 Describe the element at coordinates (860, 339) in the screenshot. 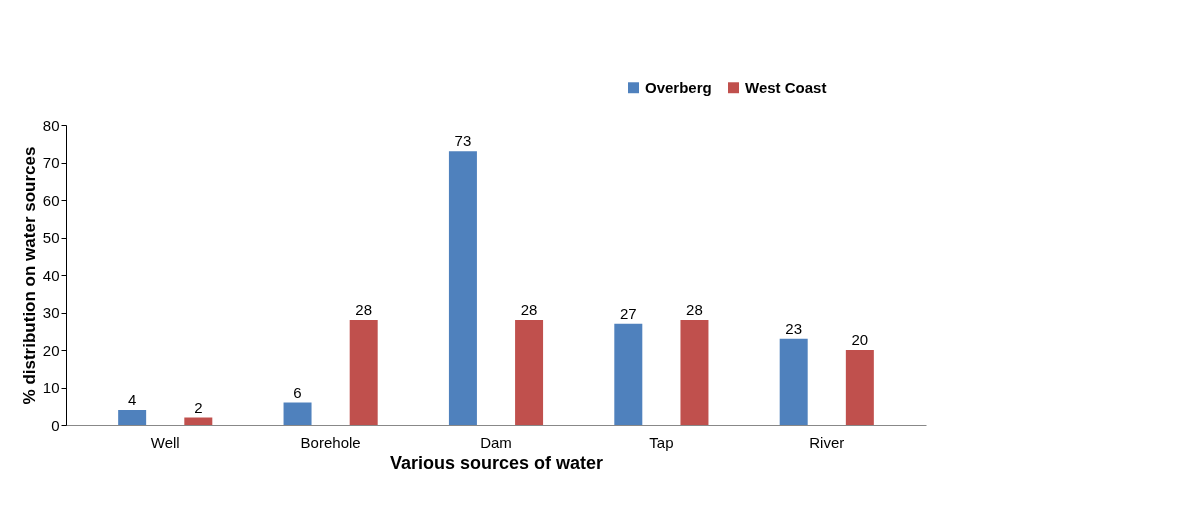

I see `data-label: 20` at that location.